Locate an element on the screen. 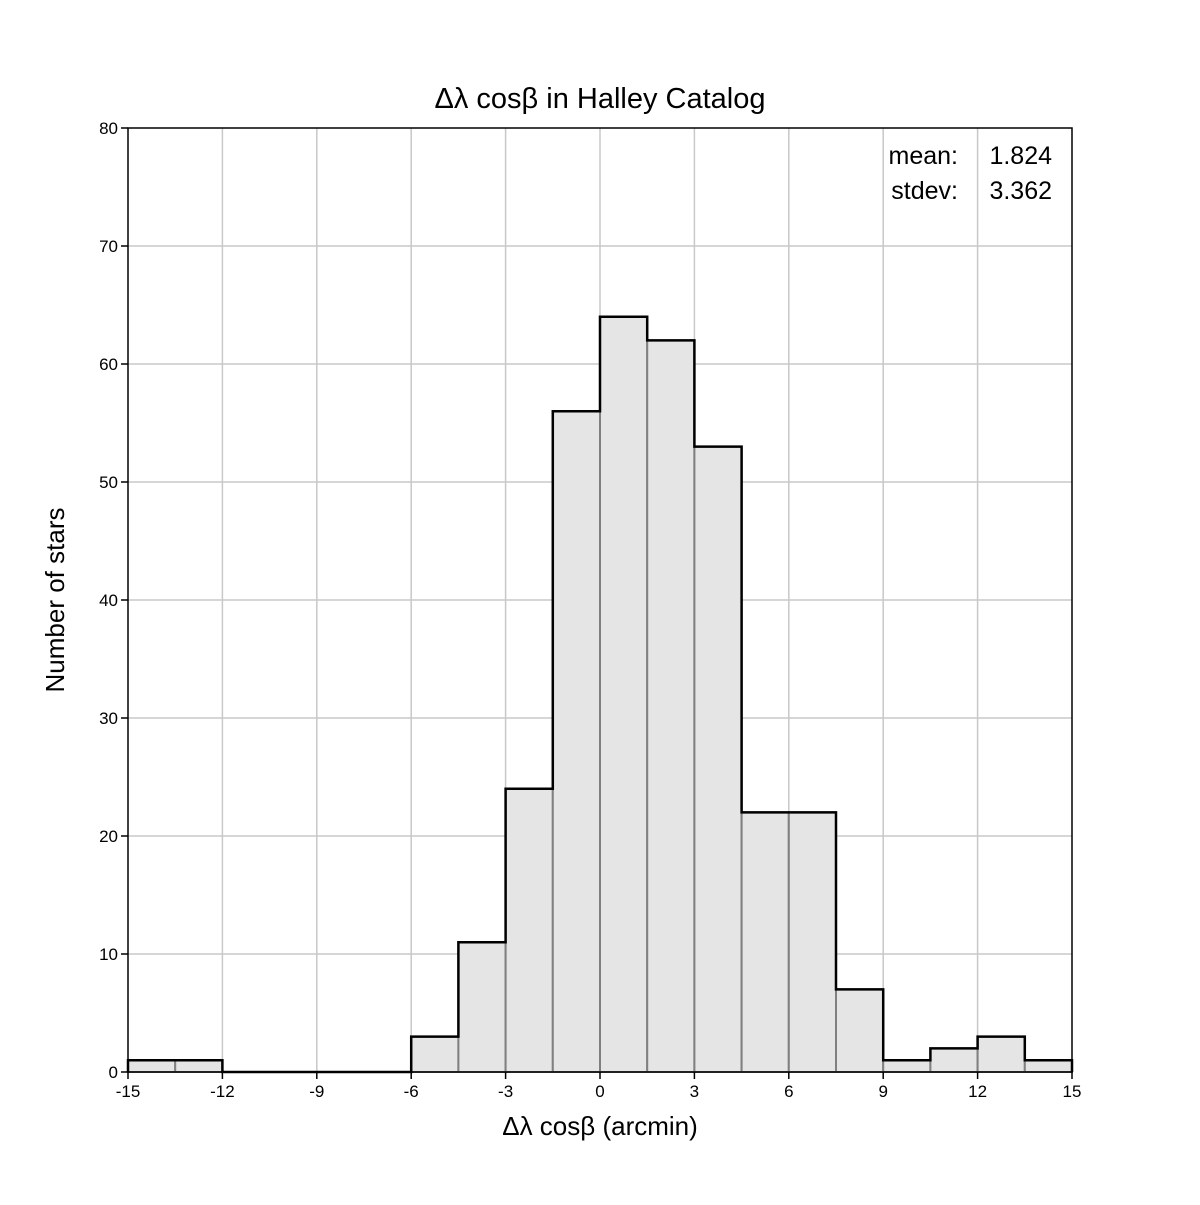  x-tick-label: -3 is located at coordinates (505, 1091).